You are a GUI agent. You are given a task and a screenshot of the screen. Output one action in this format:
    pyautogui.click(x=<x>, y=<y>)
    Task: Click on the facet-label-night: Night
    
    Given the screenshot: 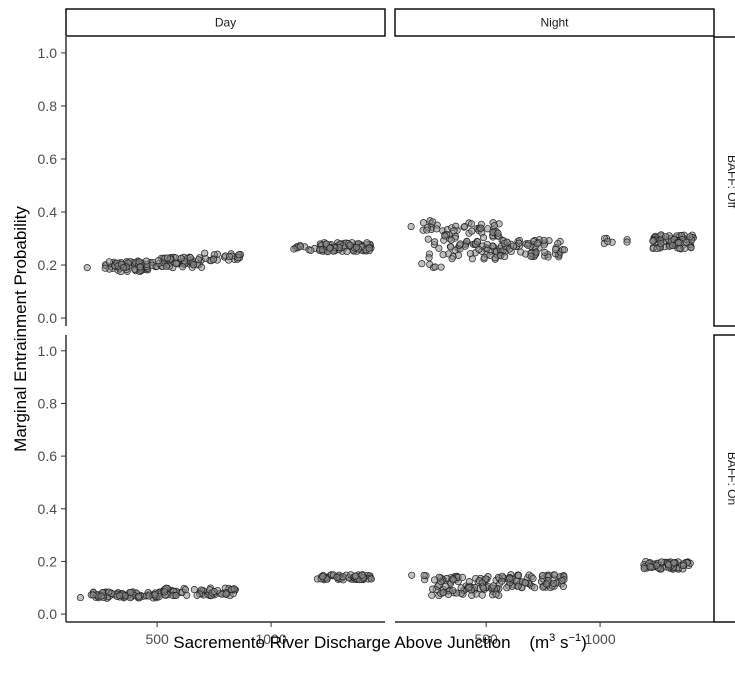 What is the action you would take?
    pyautogui.click(x=554, y=23)
    